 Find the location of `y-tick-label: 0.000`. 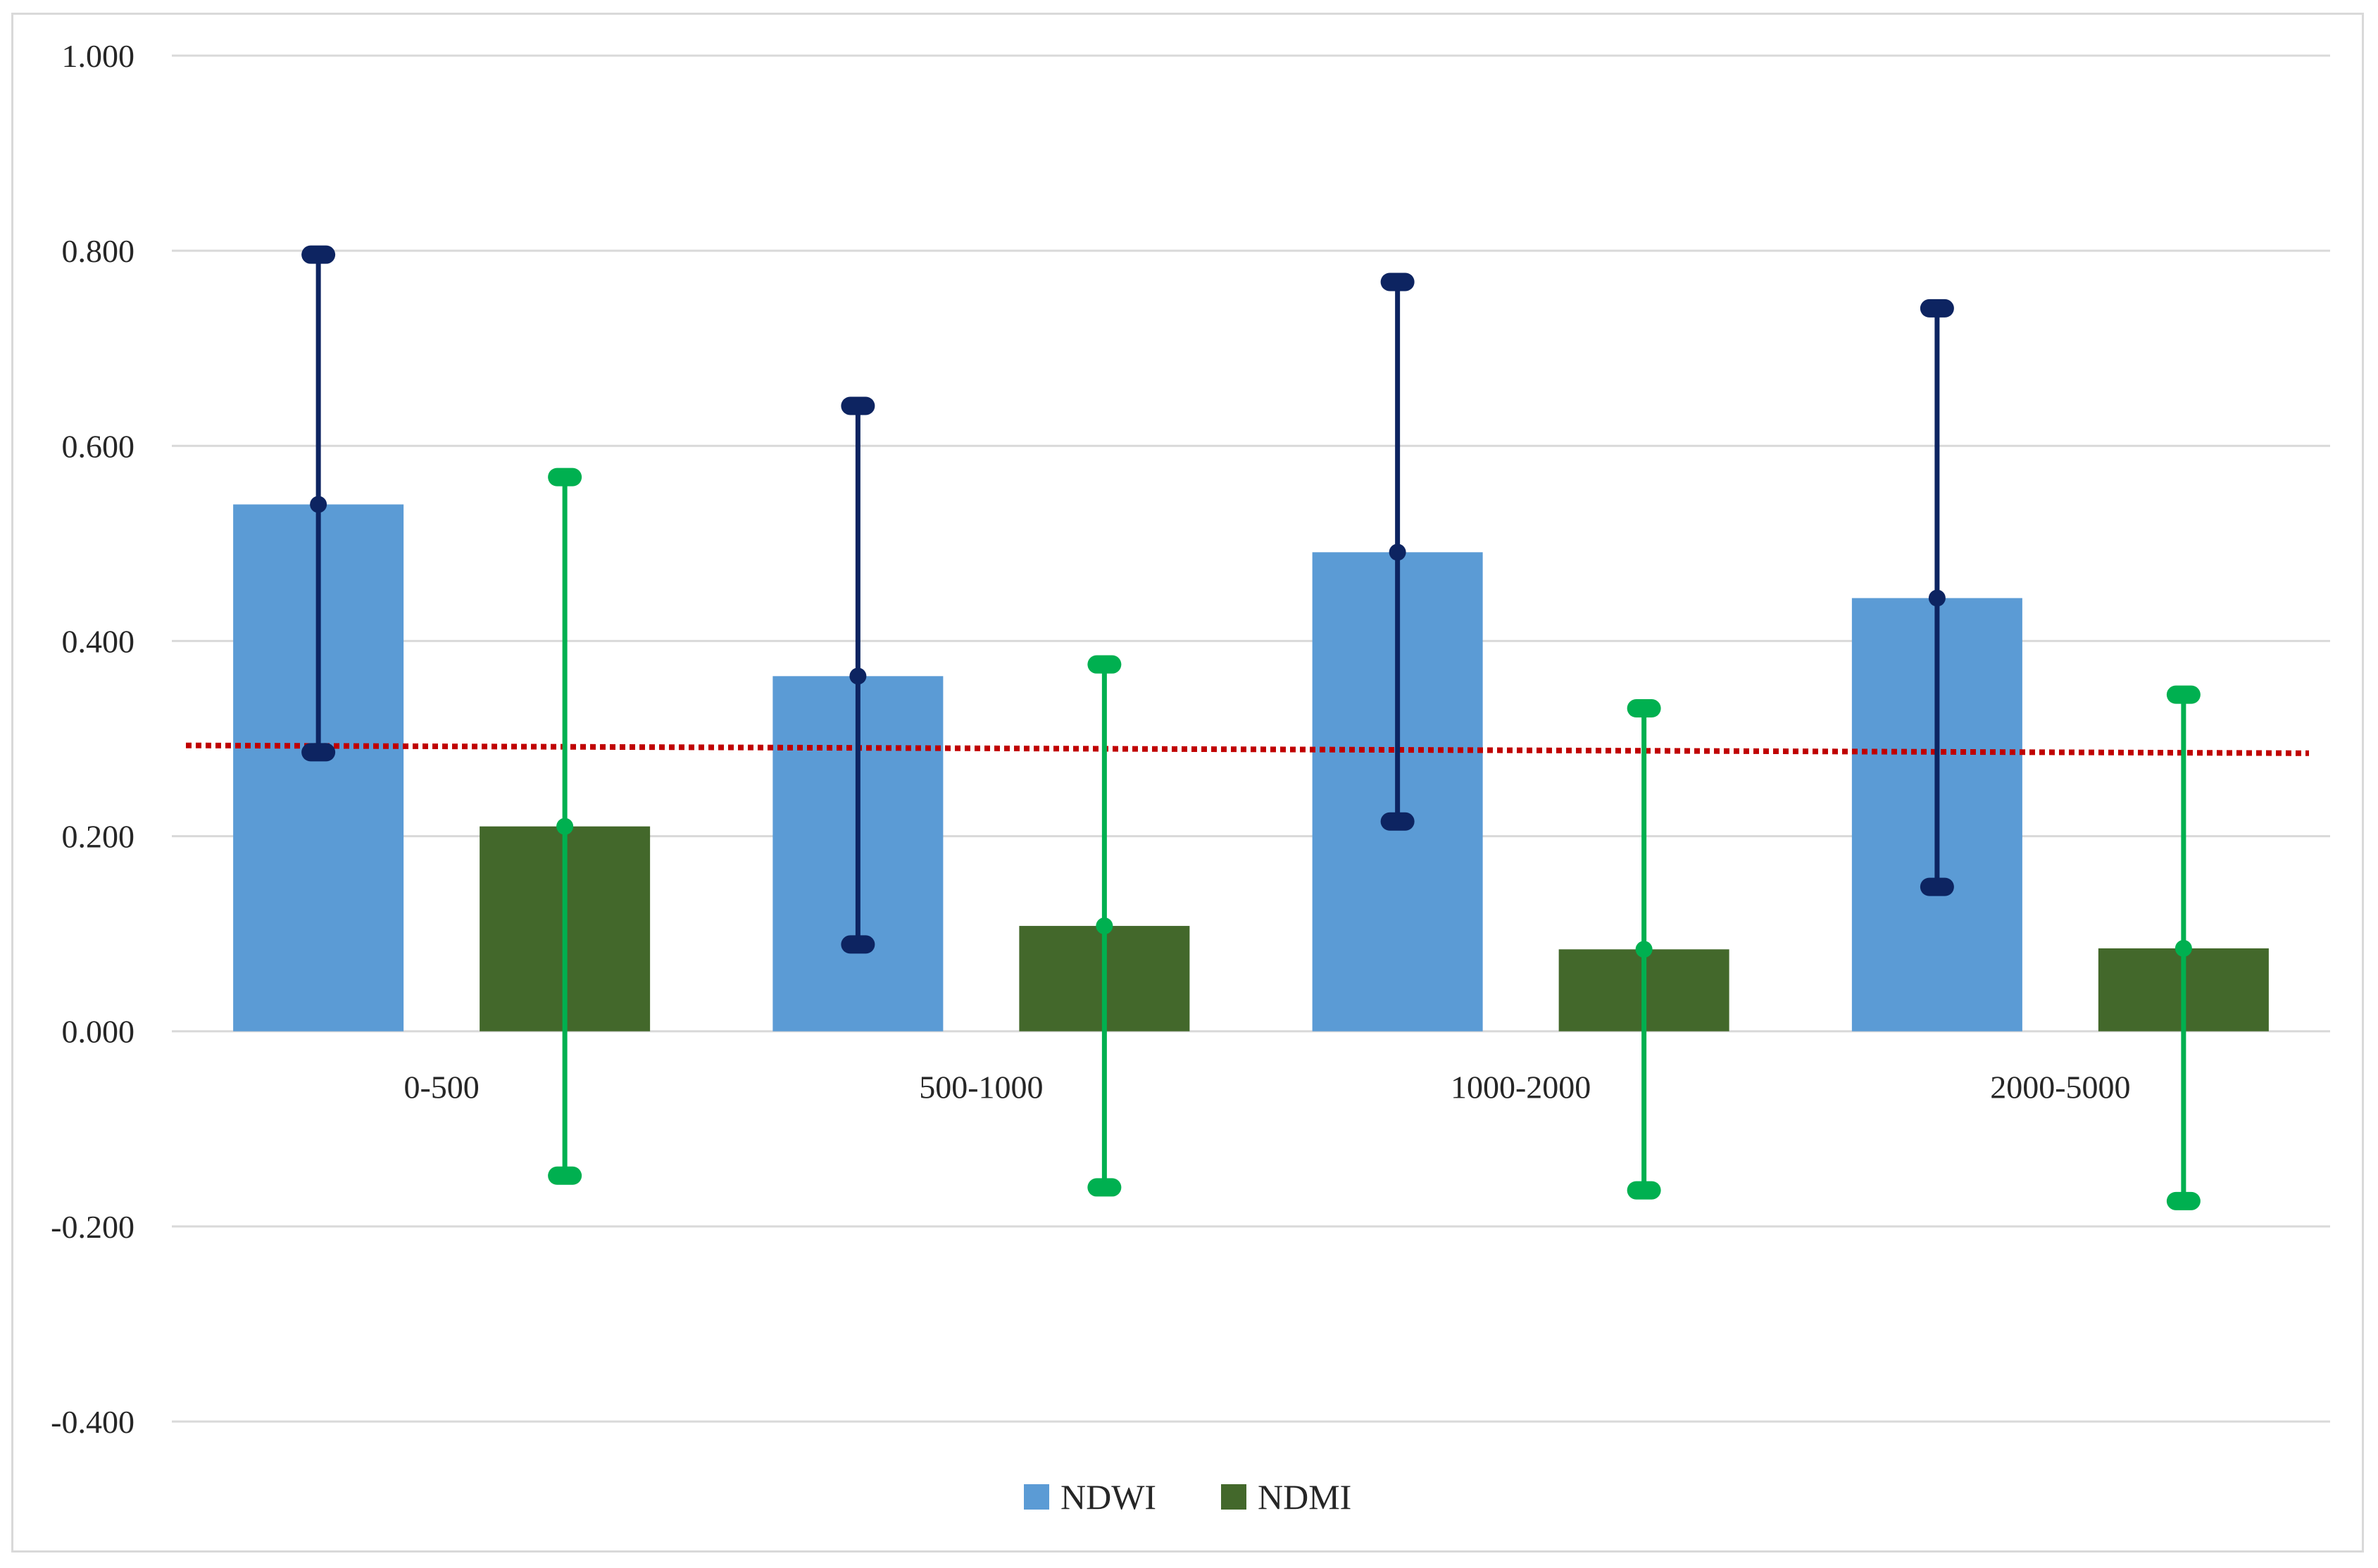

y-tick-label: 0.000 is located at coordinates (99, 1032).